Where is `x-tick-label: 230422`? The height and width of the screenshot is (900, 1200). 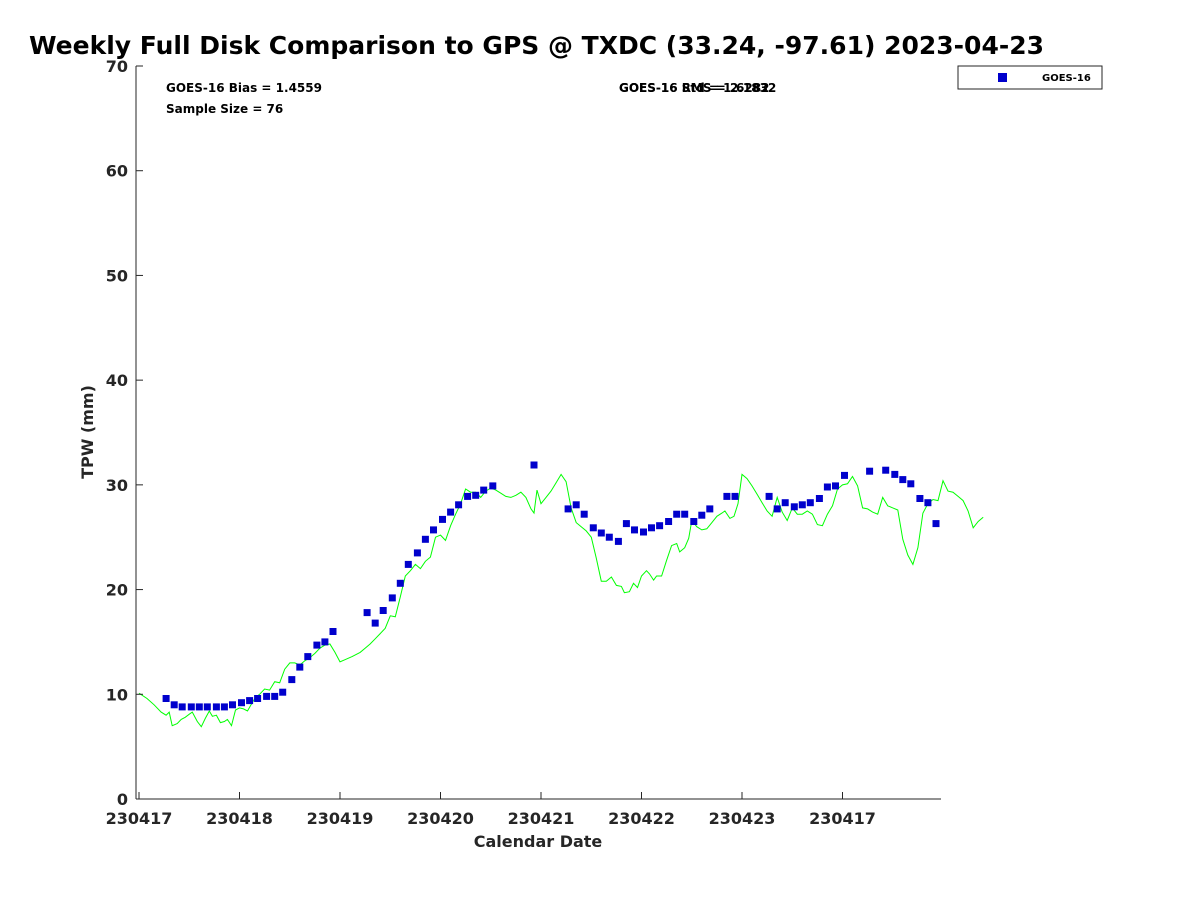 x-tick-label: 230422 is located at coordinates (641, 818).